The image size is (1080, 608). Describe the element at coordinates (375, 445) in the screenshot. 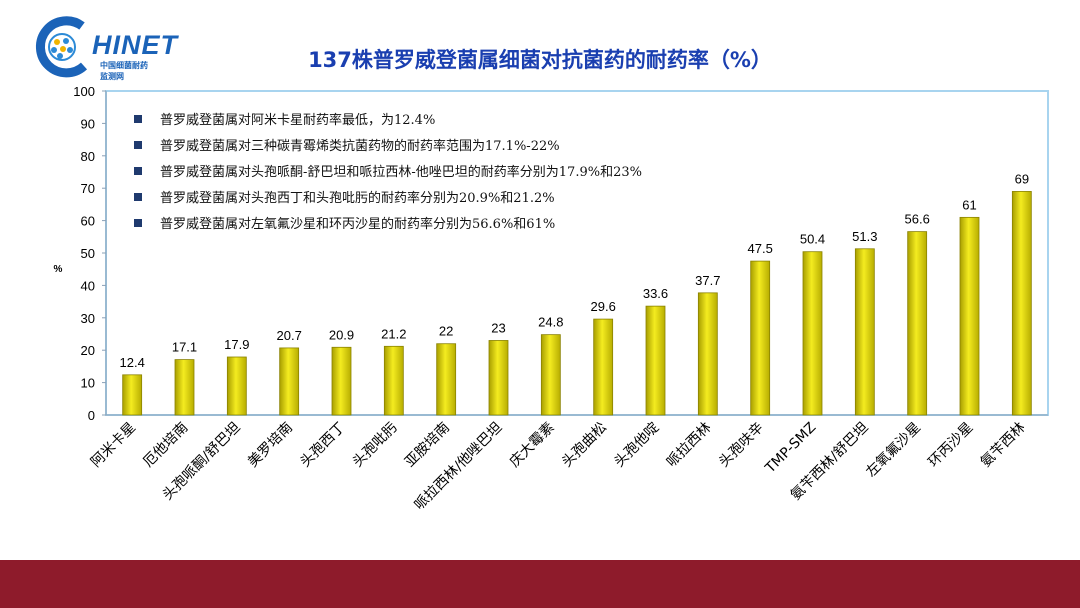

I see `x-tick-label: 头孢吡肟` at that location.